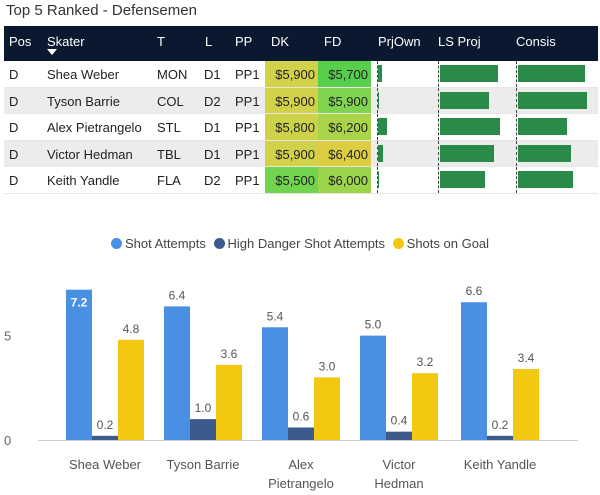 The height and width of the screenshot is (495, 600). I want to click on table-row: D Victor Hedman TBL D1 PP1 $5,900 $6,400, so click(301, 154).